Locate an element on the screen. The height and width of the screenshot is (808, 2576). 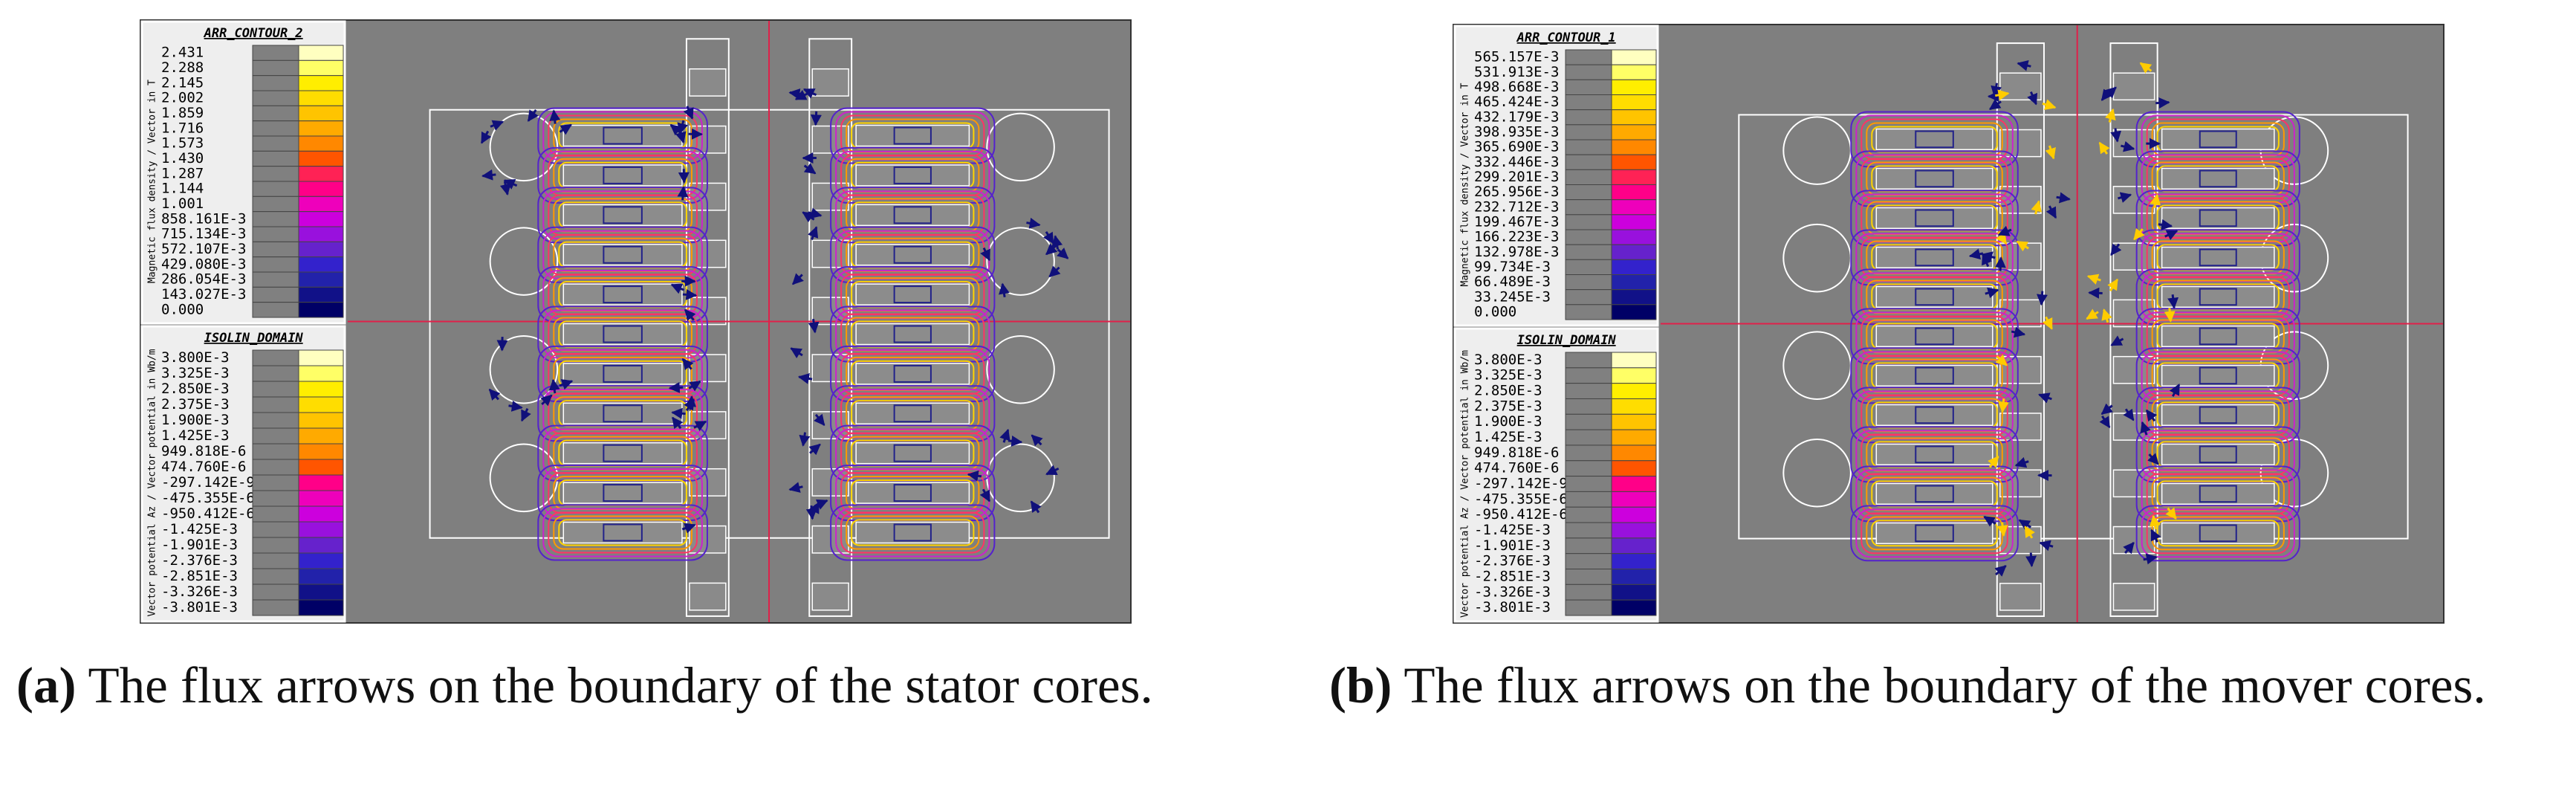
legend-value: 365.690E-3 is located at coordinates (1516, 147).